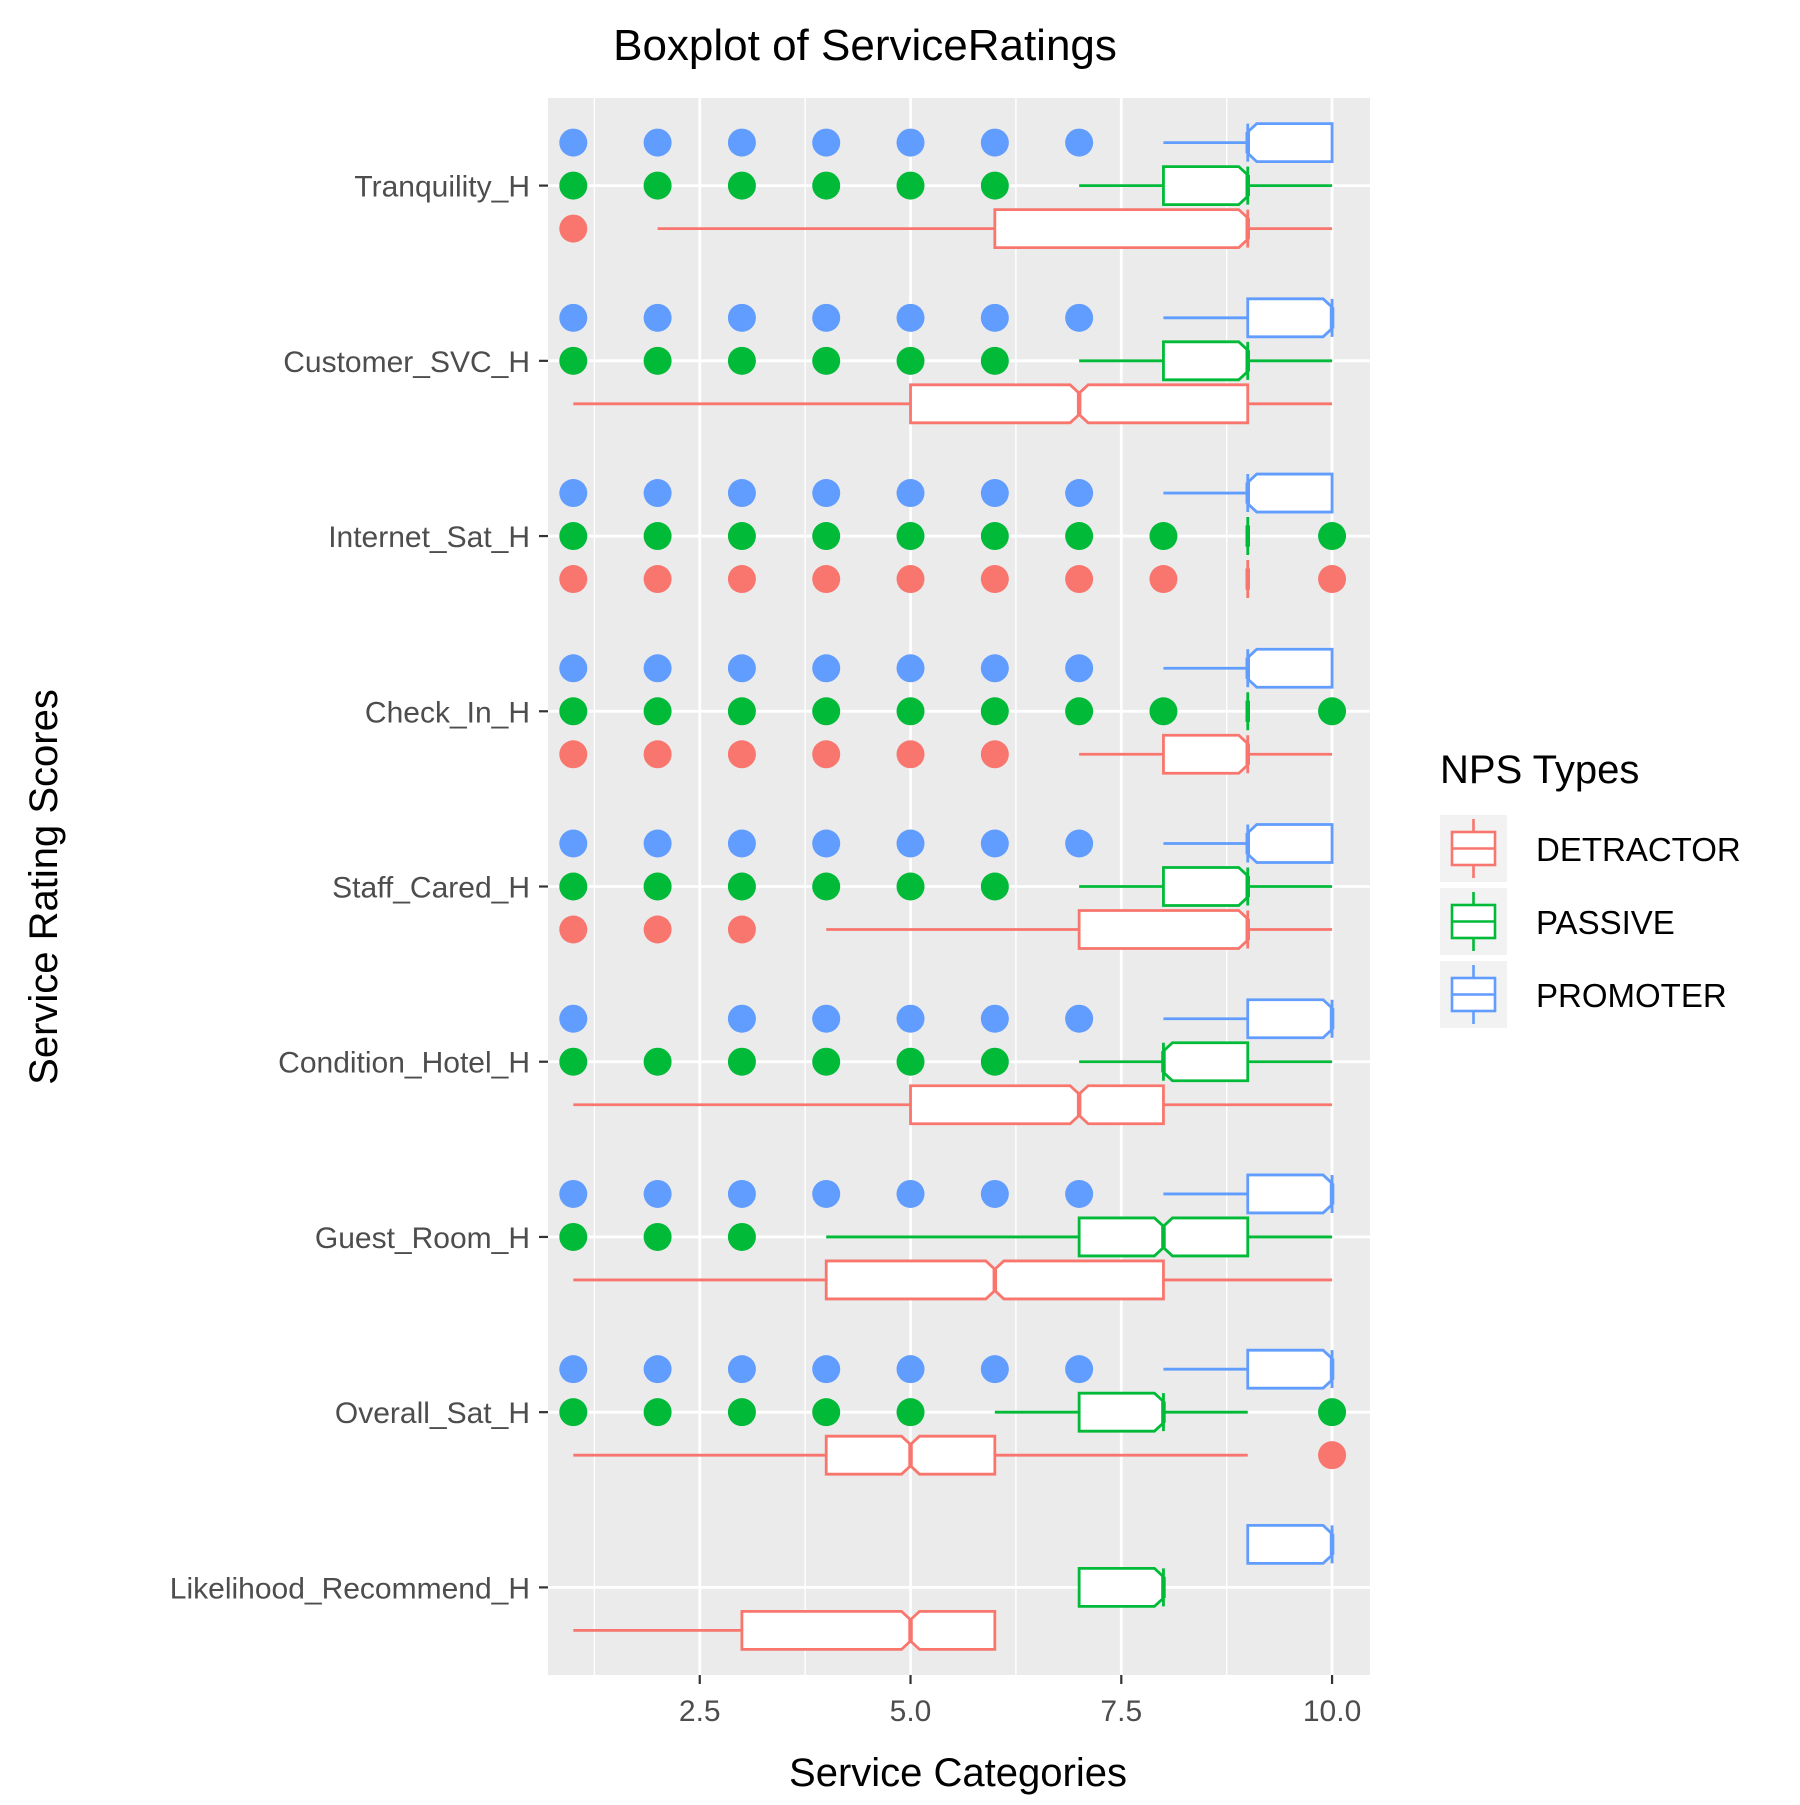 The width and height of the screenshot is (1800, 1805). I want to click on y-tick-label: Customer_SVC_H, so click(406, 362).